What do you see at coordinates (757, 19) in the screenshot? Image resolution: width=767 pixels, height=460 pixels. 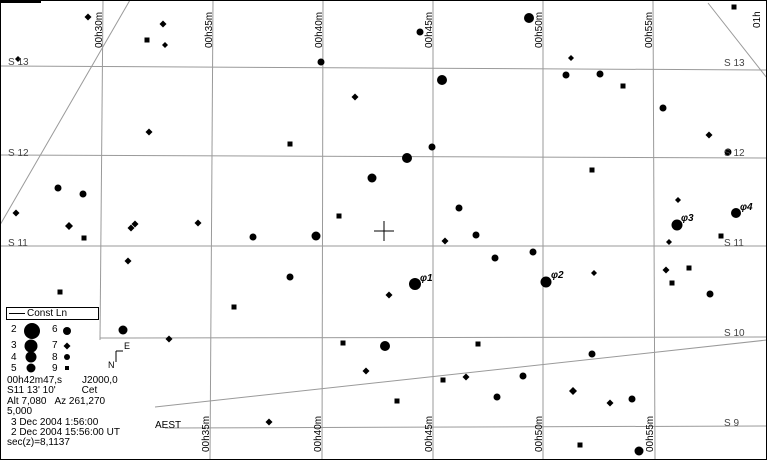 I see `ra-label: 01h` at bounding box center [757, 19].